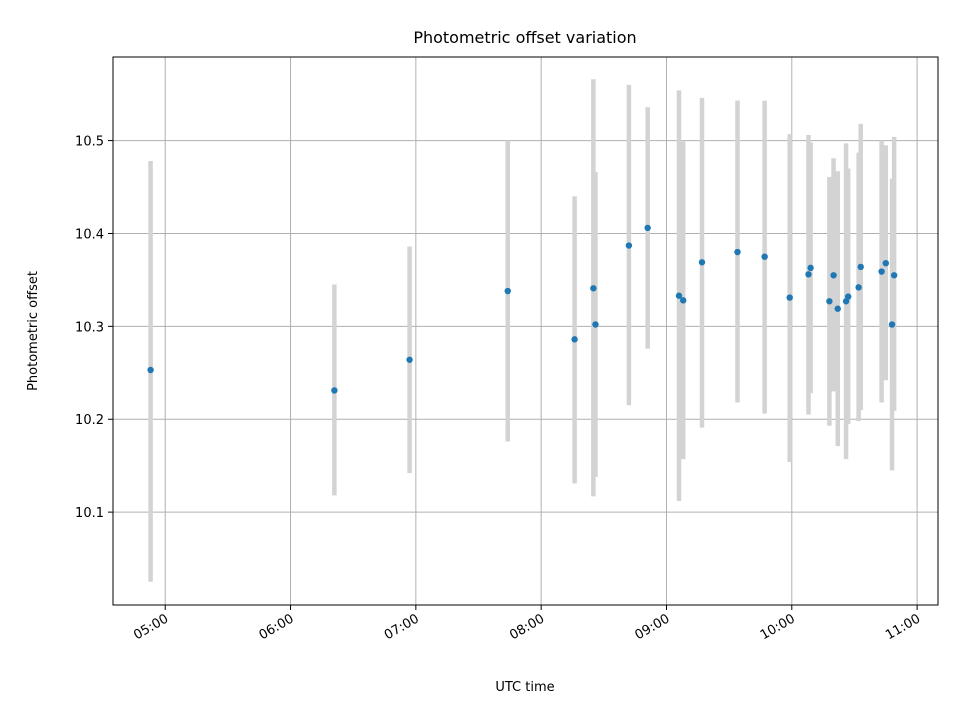 Image resolution: width=960 pixels, height=720 pixels. What do you see at coordinates (89, 142) in the screenshot?
I see `y-tick-label: 10.5` at bounding box center [89, 142].